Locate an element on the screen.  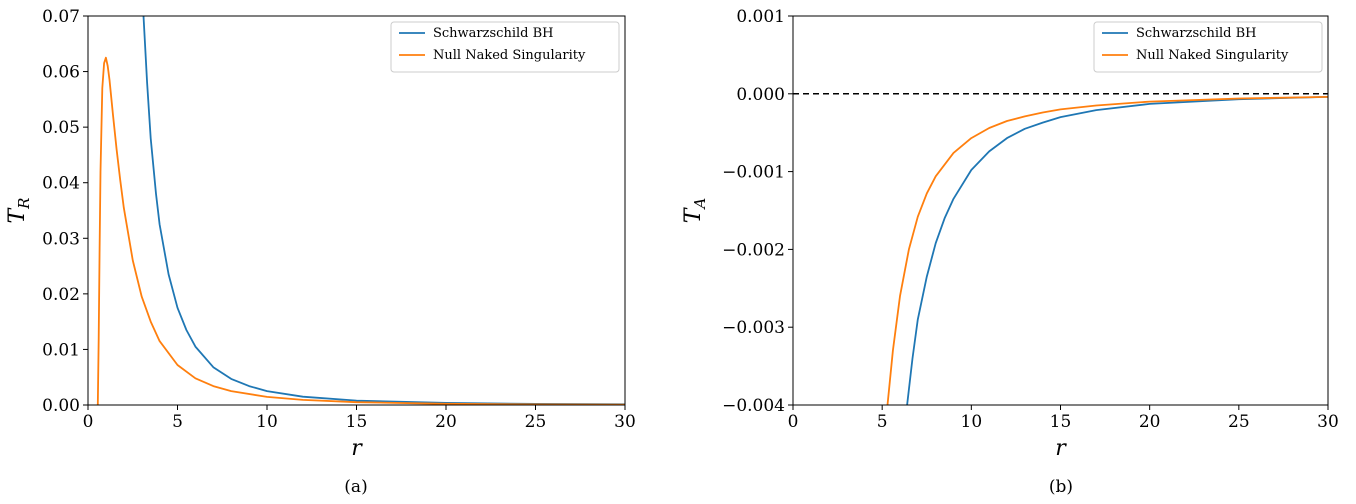
y-axis-label: TA is located at coordinates (695, 211).